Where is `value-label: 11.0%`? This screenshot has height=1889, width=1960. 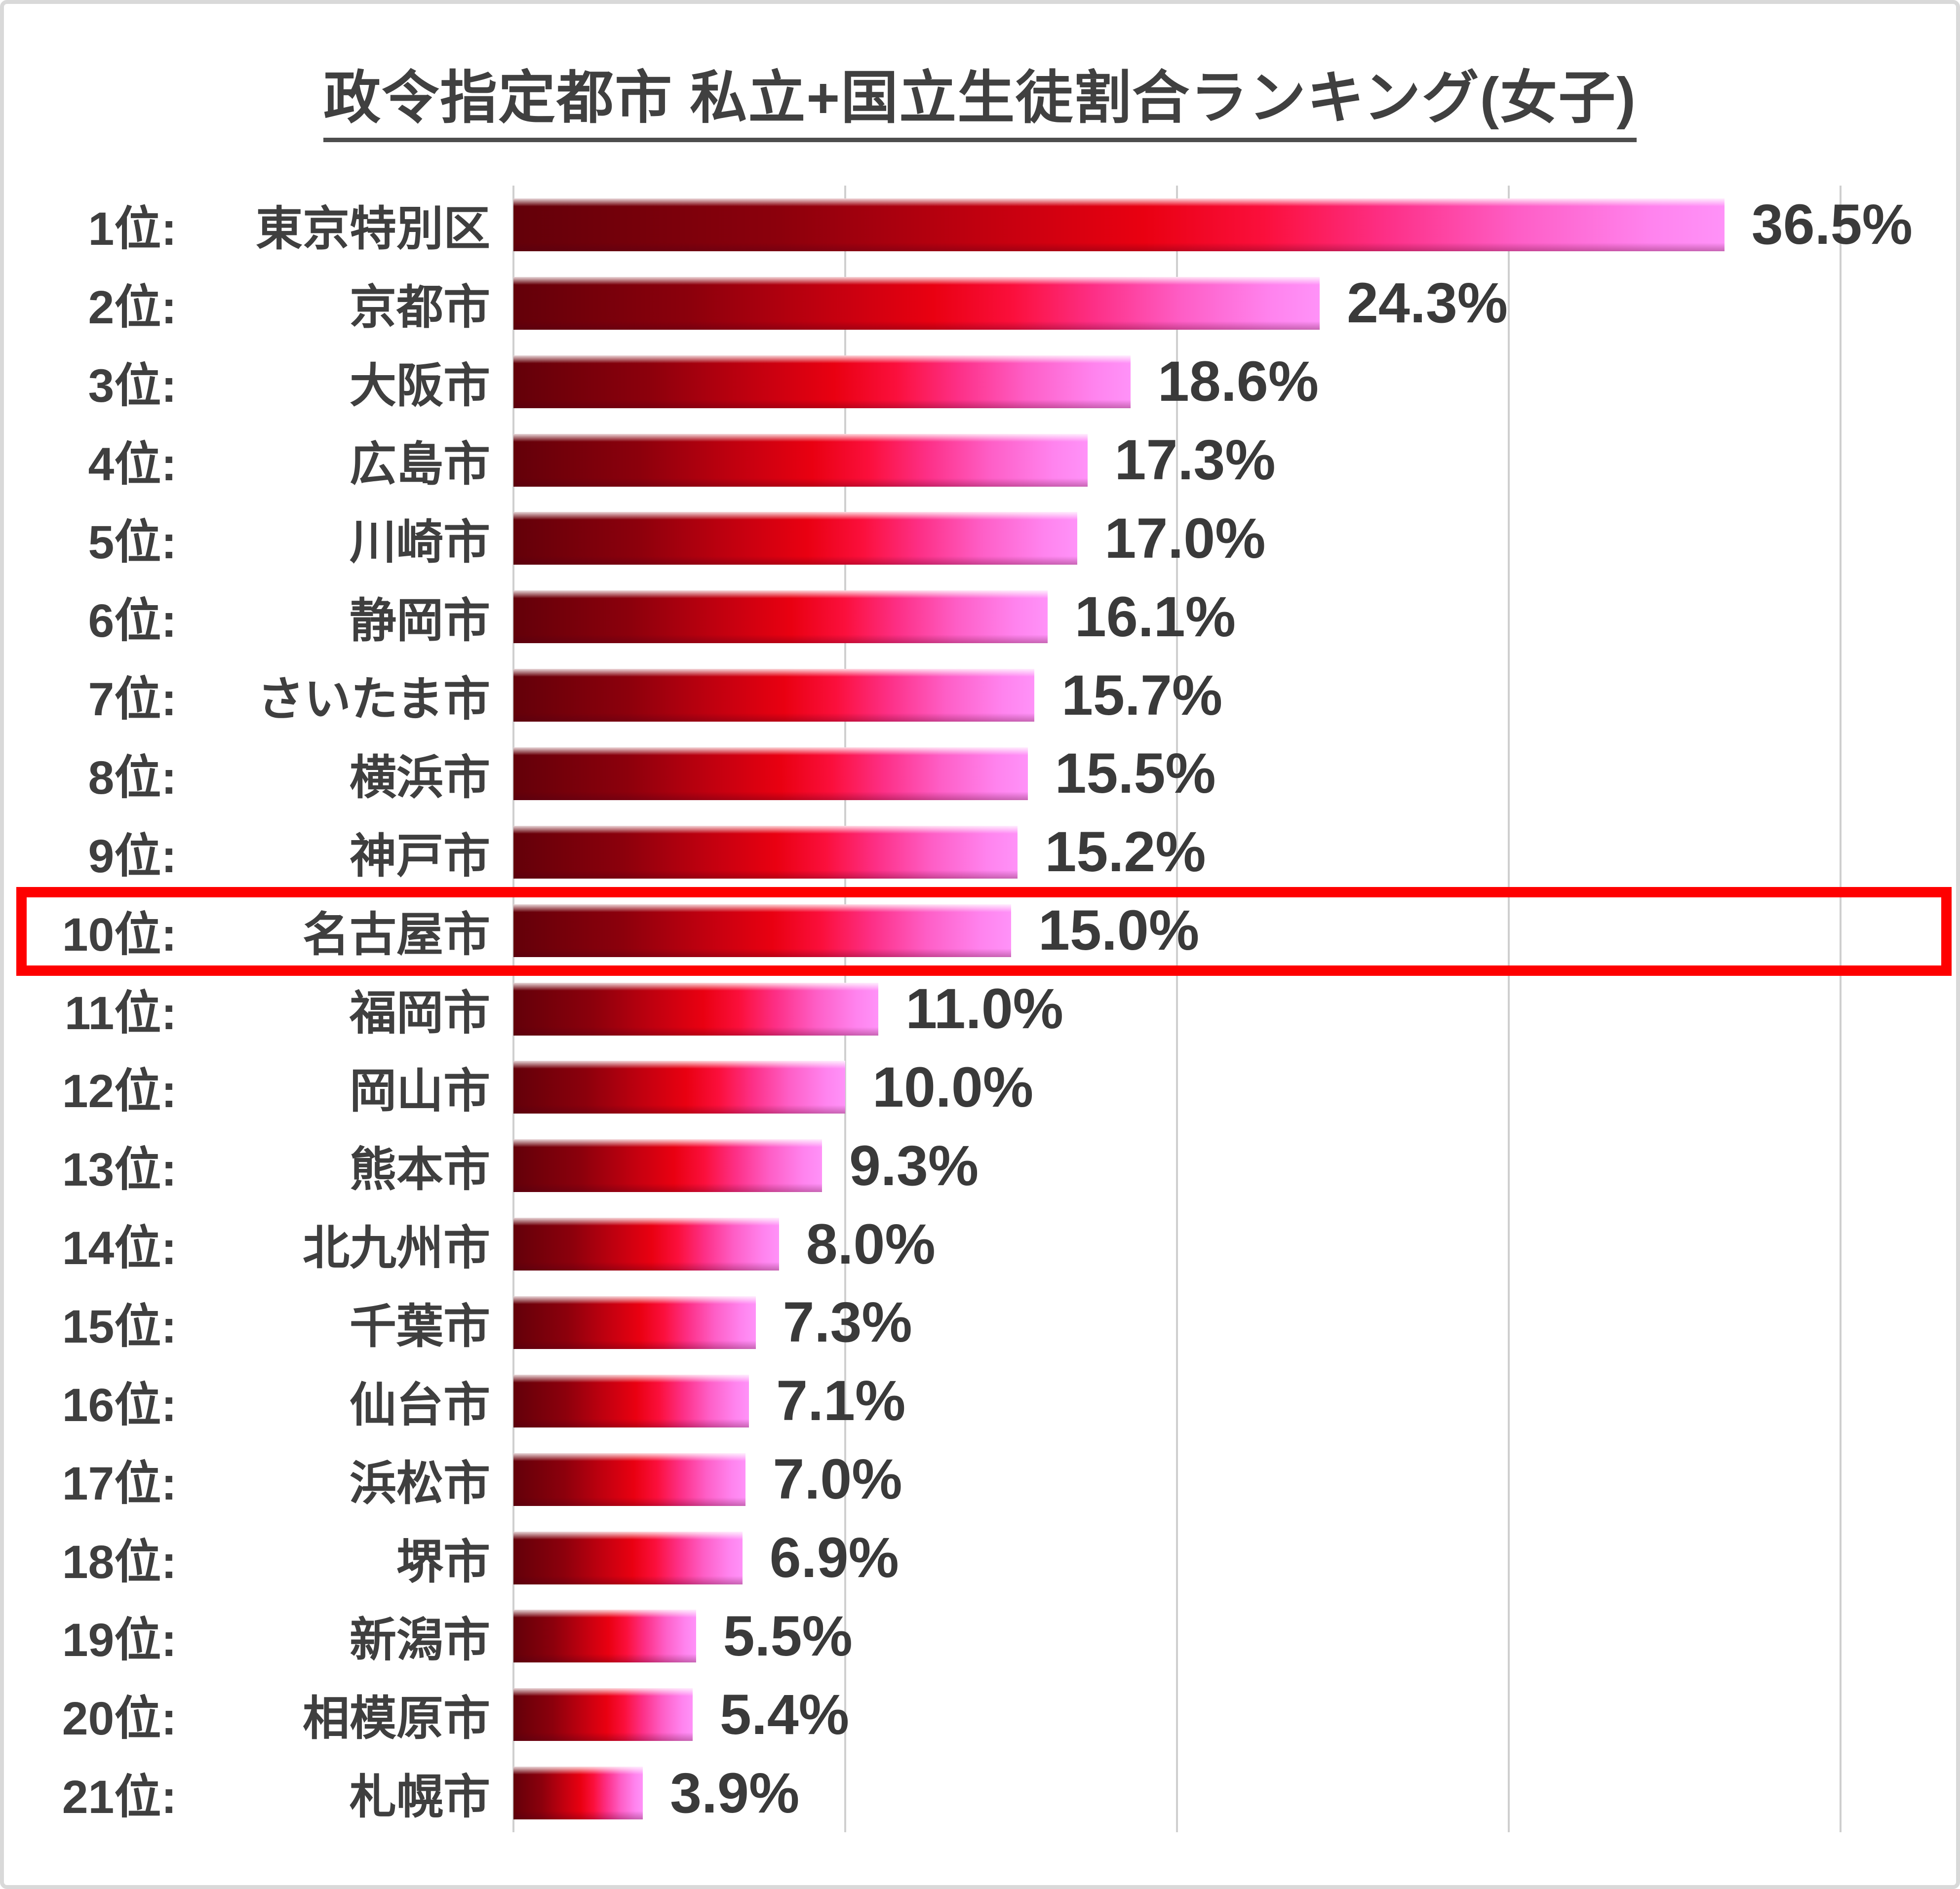 value-label: 11.0% is located at coordinates (984, 1009).